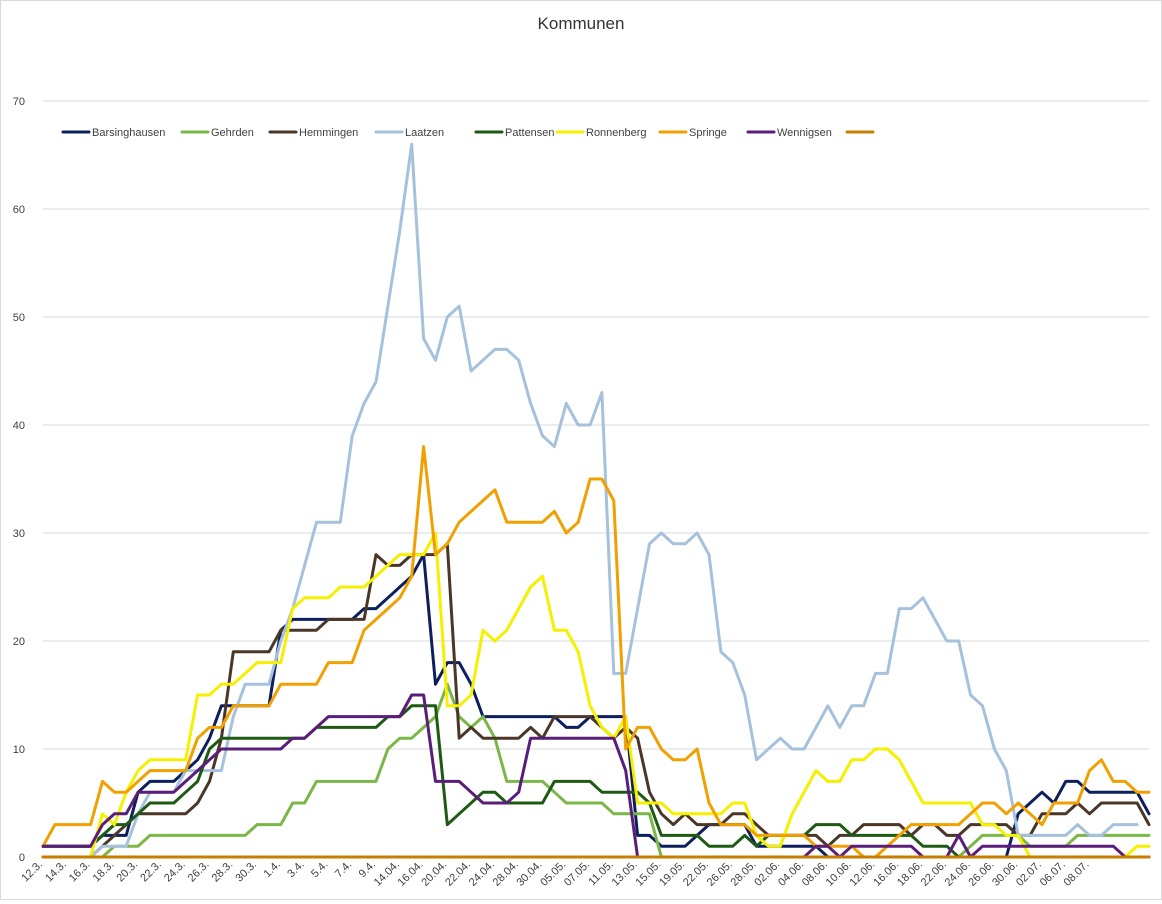 The width and height of the screenshot is (1162, 904). I want to click on x-tick-label: 13.05., so click(625, 874).